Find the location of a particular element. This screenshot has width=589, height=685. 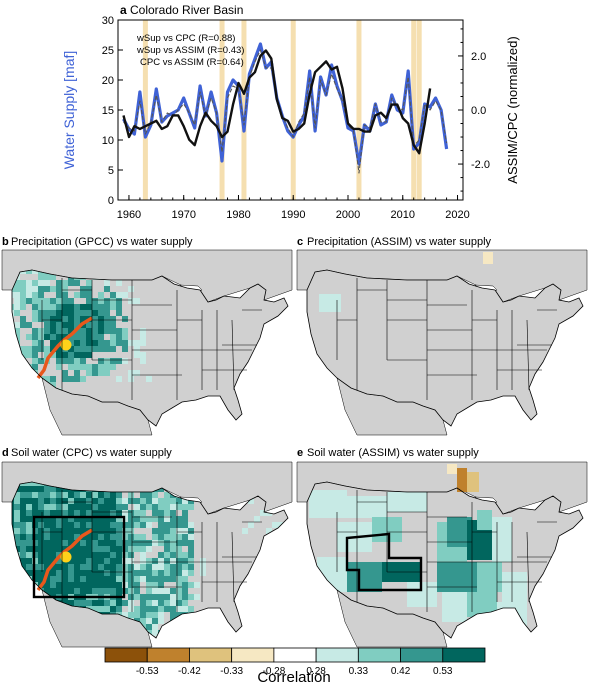

y-tick-label-5: 25 is located at coordinates (108, 51).